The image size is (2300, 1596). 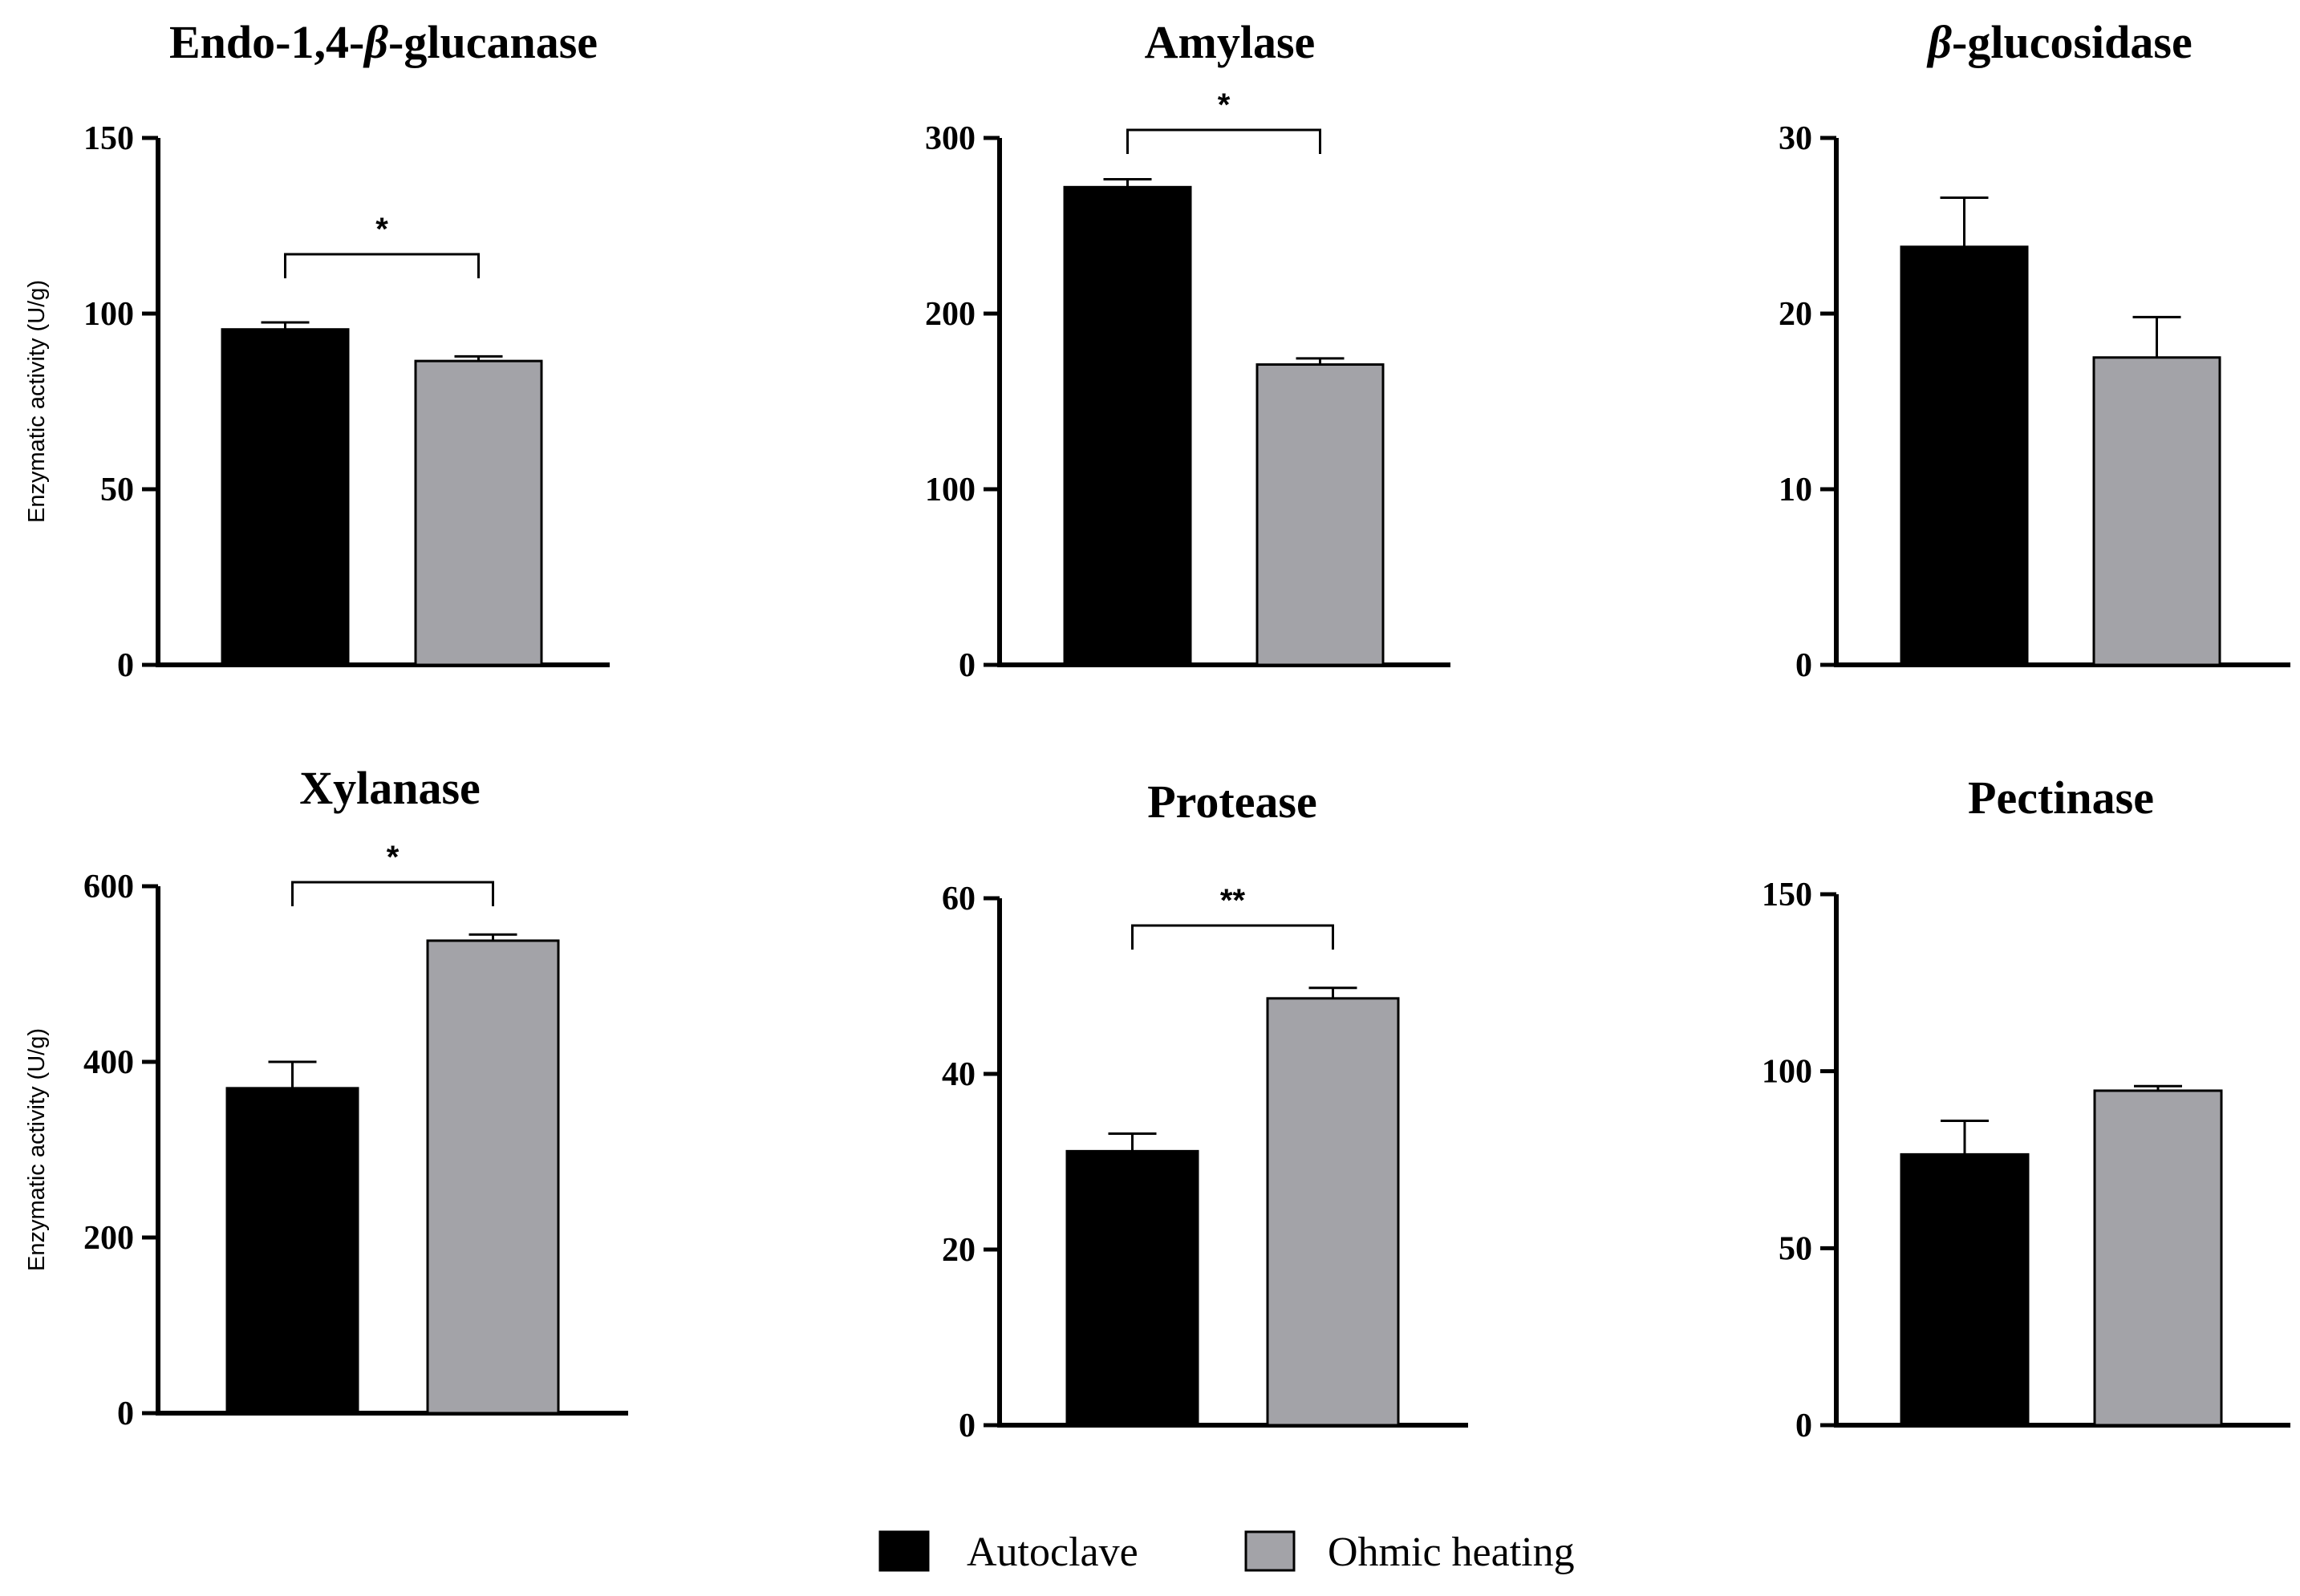 I want to click on chart-panel-3: β-glucosidase 0 10 20 30, so click(x=2034, y=350).